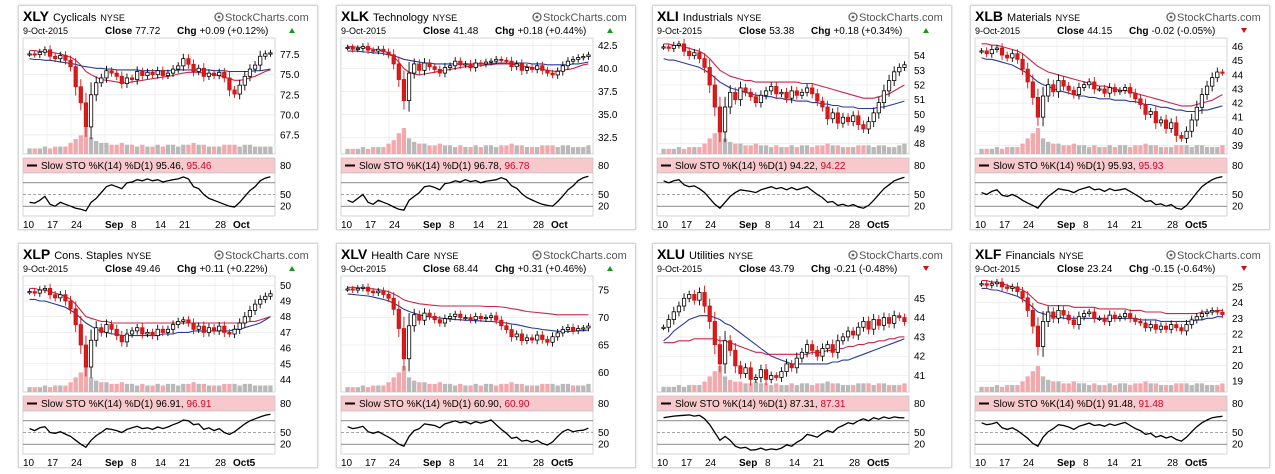 Image resolution: width=1275 pixels, height=474 pixels. What do you see at coordinates (399, 16) in the screenshot?
I see `chart-title: XLK Technology NYSE` at bounding box center [399, 16].